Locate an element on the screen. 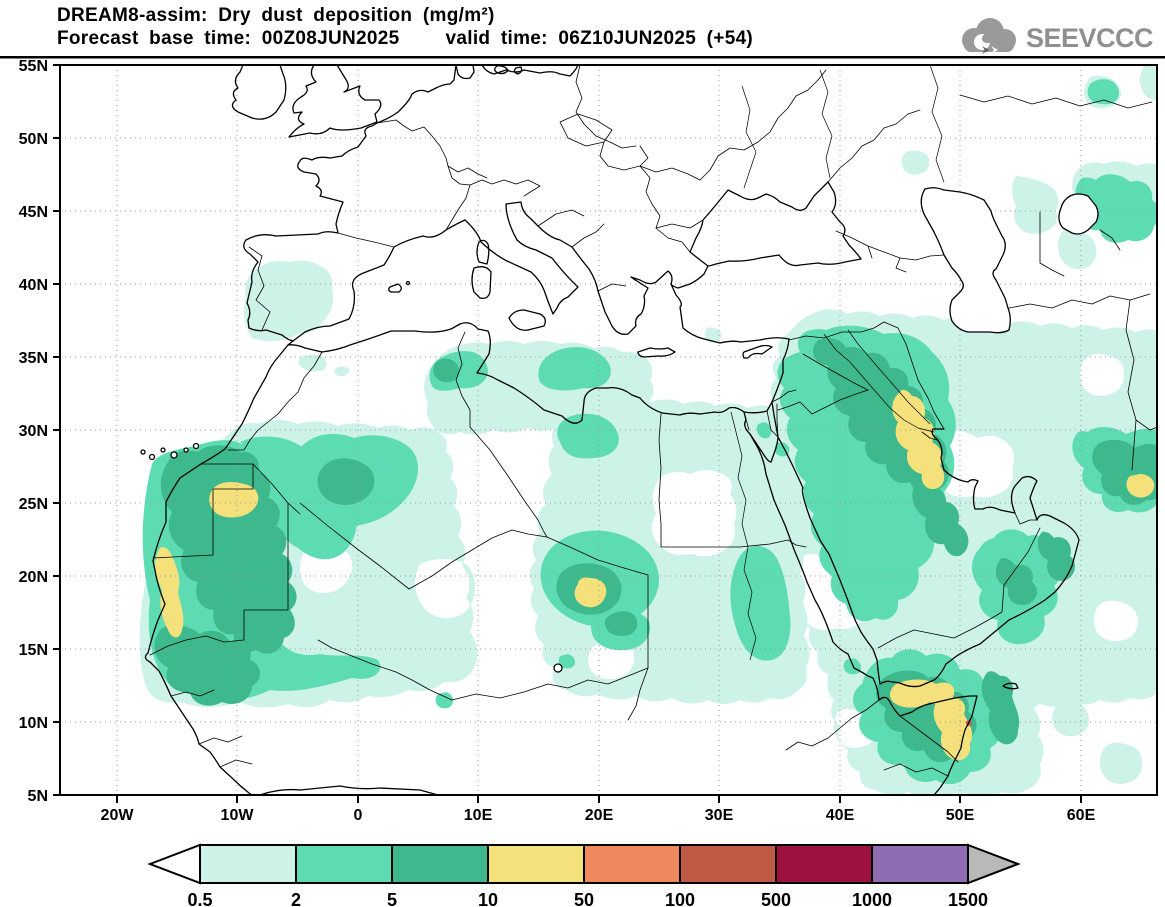 The height and width of the screenshot is (907, 1165). valid-time: valid time: 06Z10JUN2025 (+54) is located at coordinates (599, 38).